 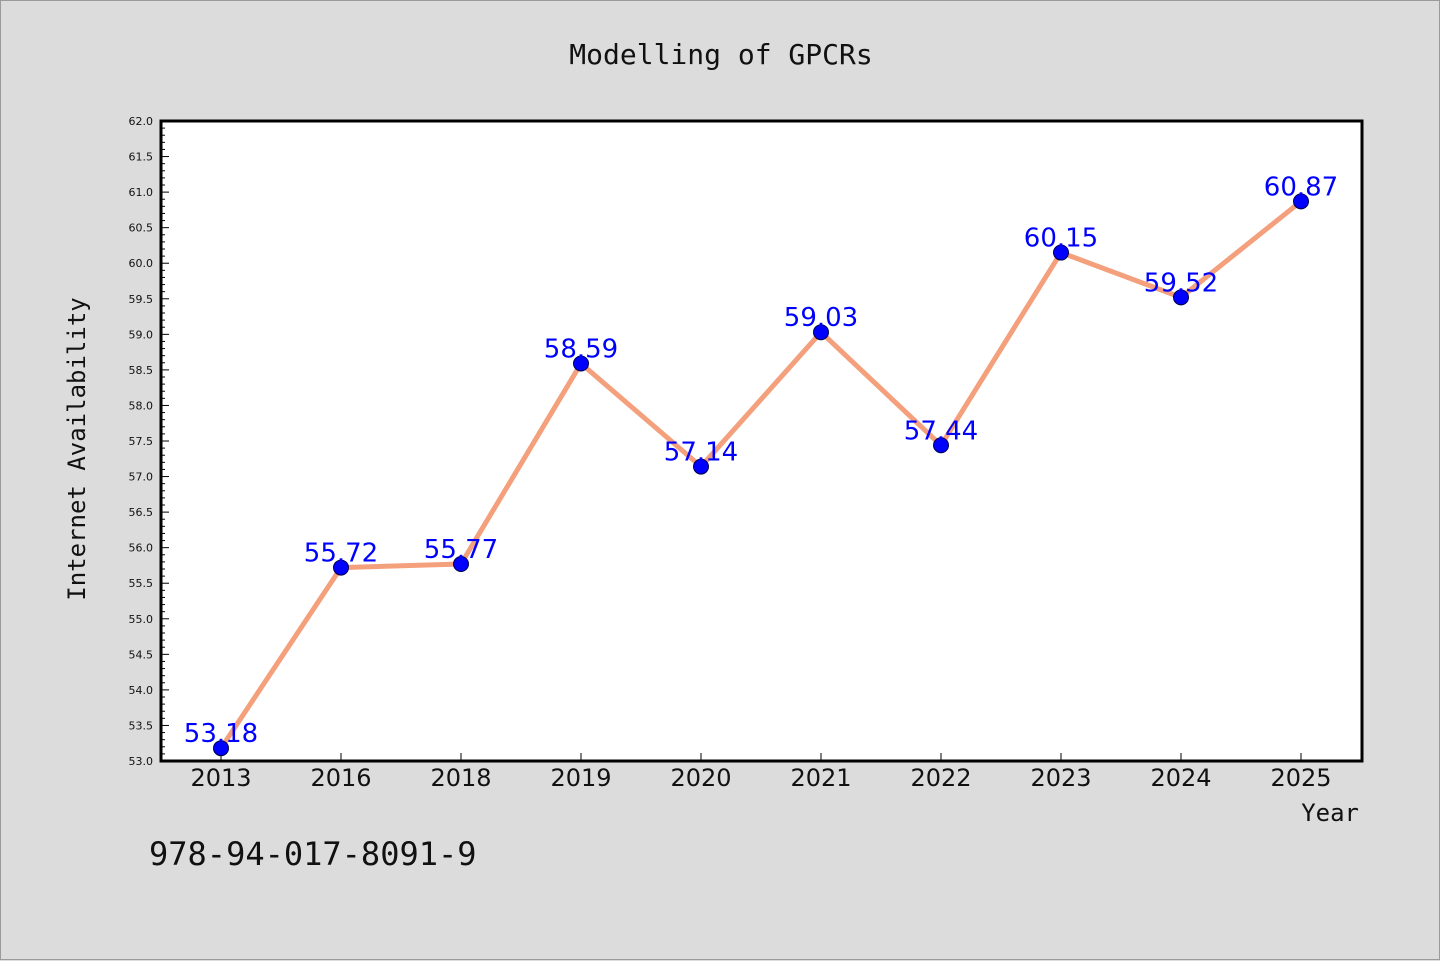 What do you see at coordinates (141, 121) in the screenshot?
I see `y-tick-label: 62.0` at bounding box center [141, 121].